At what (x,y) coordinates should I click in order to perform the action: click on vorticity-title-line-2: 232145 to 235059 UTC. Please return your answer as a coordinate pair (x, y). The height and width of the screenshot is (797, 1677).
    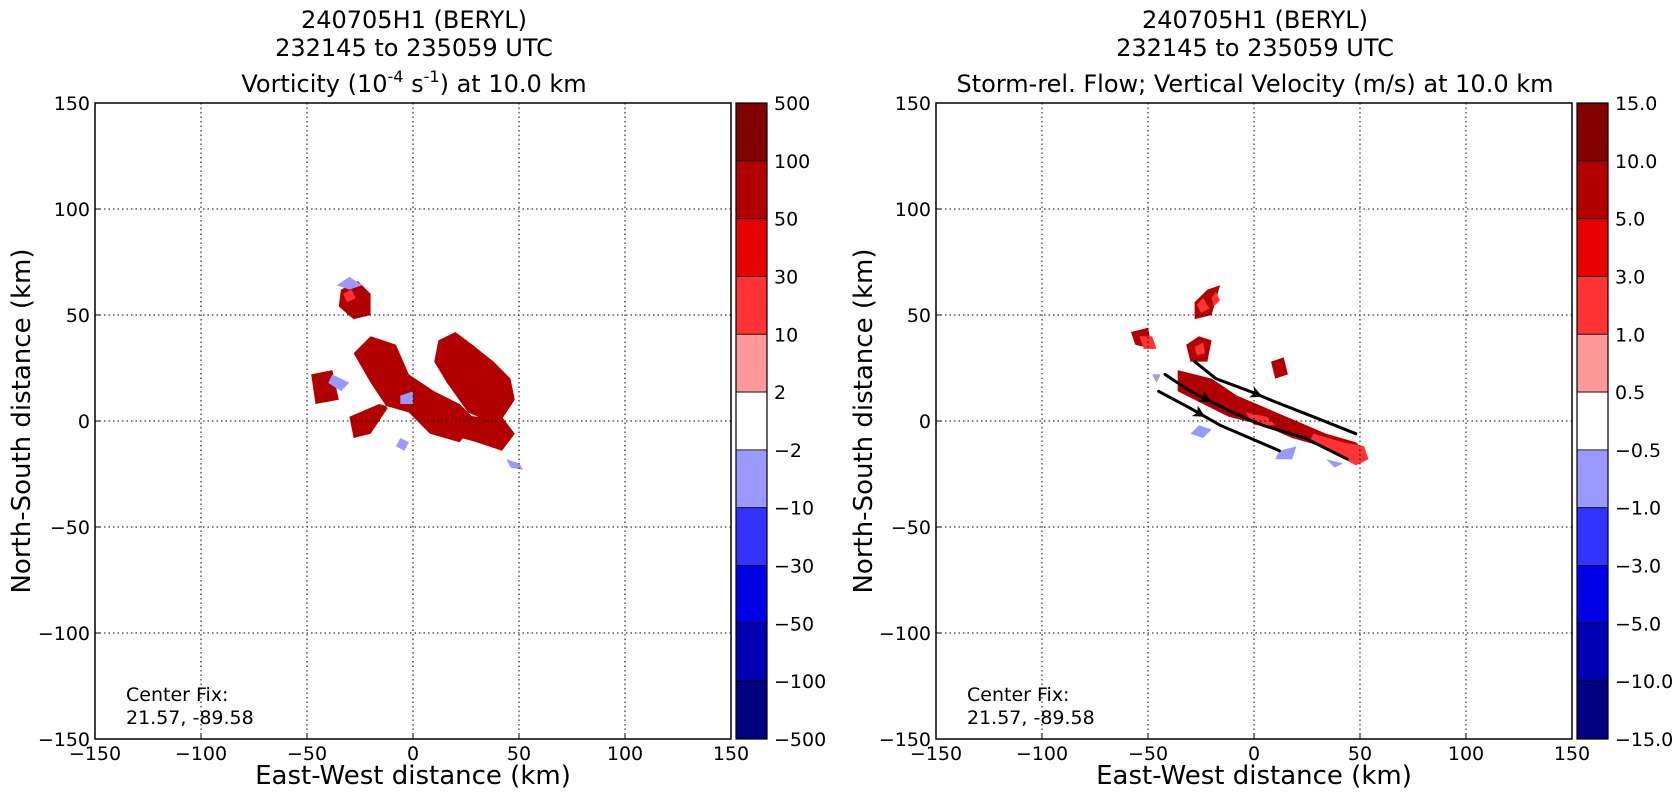
    Looking at the image, I should click on (414, 48).